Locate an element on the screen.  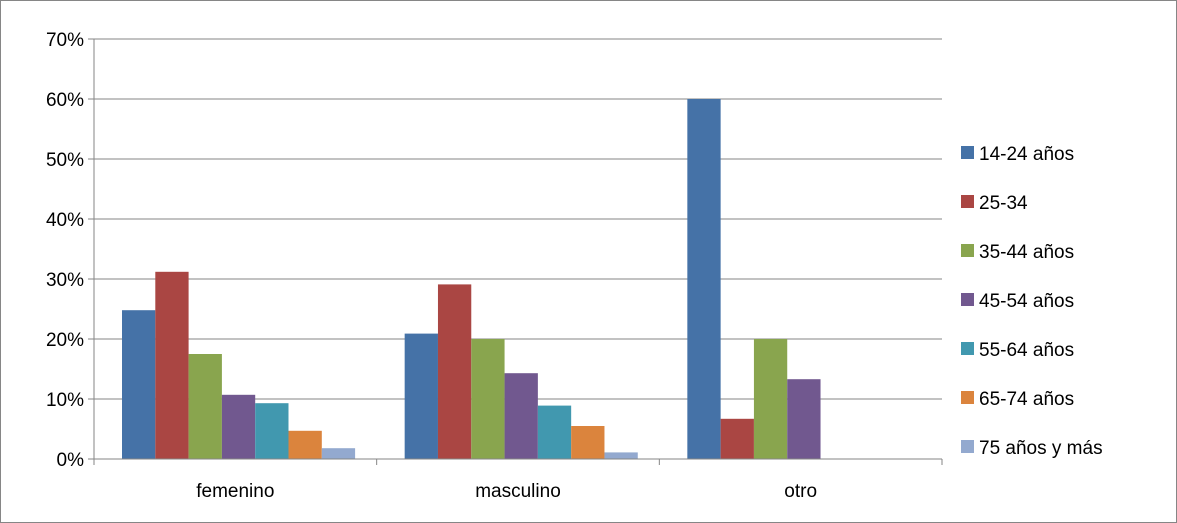
y-tick-label: 20% is located at coordinates (65, 340).